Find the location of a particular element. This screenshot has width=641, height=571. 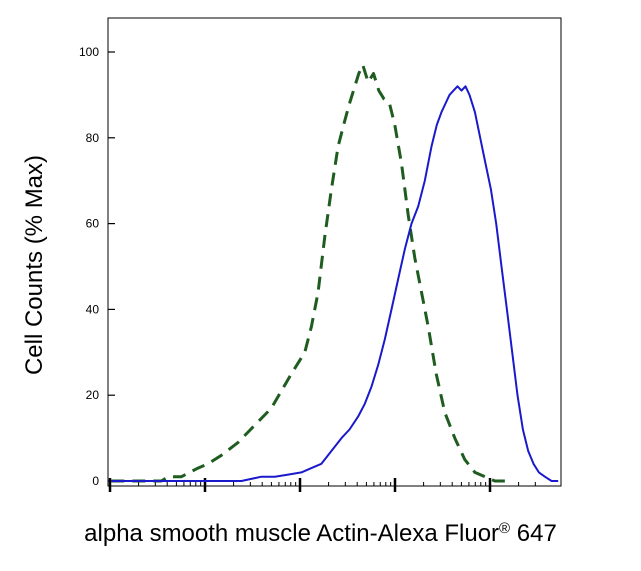

x-axis-label-main: alpha smooth muscle Actin-Alexa Fluor is located at coordinates (292, 533).